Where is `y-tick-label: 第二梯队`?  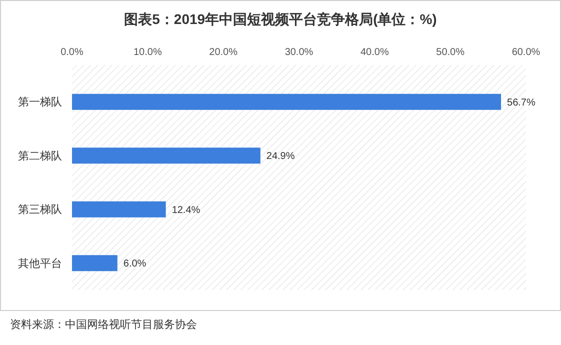 y-tick-label: 第二梯队 is located at coordinates (40, 156).